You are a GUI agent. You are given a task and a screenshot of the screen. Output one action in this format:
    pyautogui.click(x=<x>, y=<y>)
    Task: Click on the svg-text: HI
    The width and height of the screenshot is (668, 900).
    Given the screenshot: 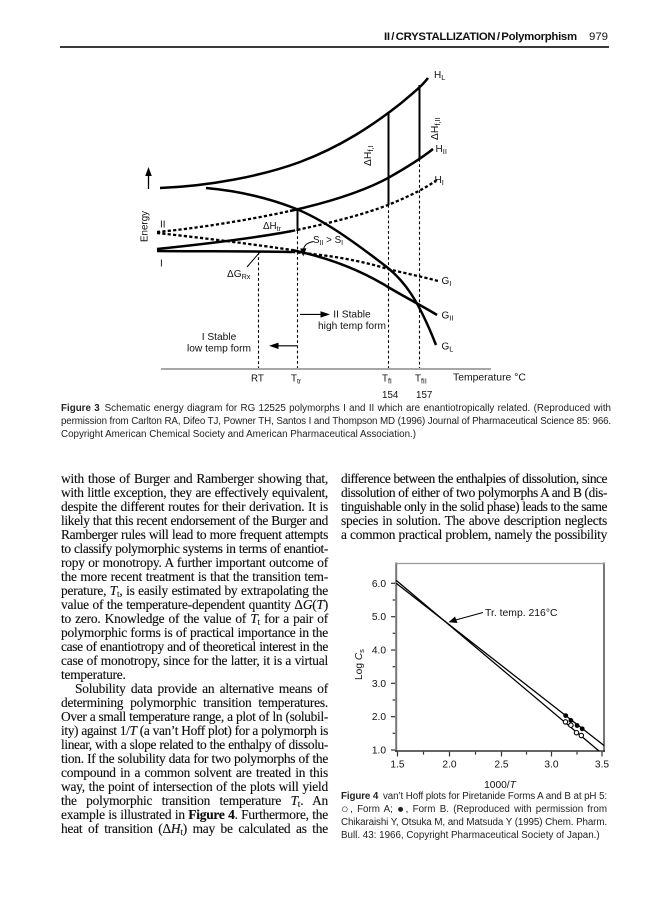 What is the action you would take?
    pyautogui.click(x=439, y=181)
    